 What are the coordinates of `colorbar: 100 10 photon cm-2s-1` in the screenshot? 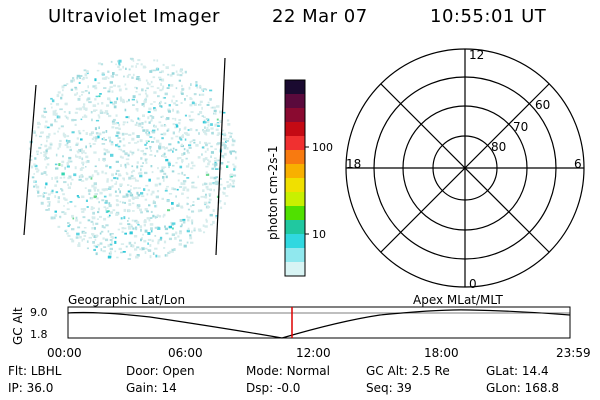 It's located at (295, 178).